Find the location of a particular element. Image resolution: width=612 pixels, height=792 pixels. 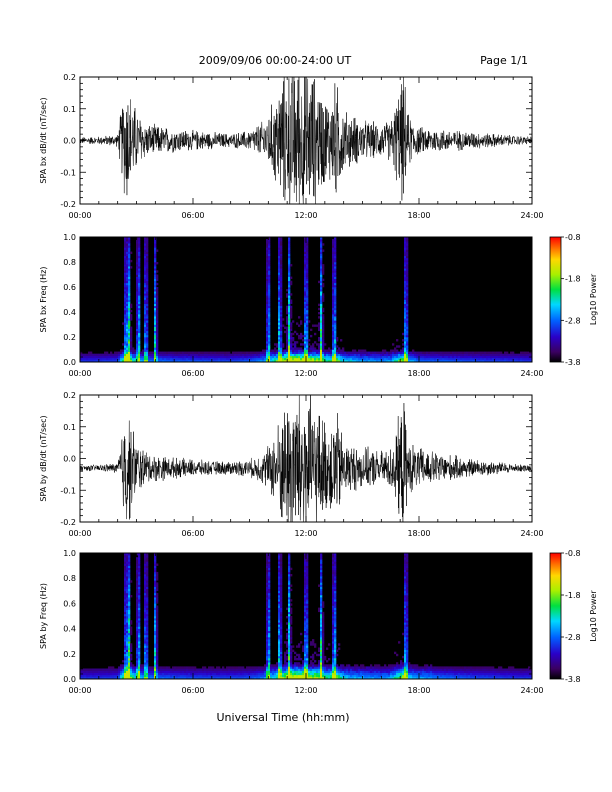

x-tick-label: 18:00 is located at coordinates (418, 215).